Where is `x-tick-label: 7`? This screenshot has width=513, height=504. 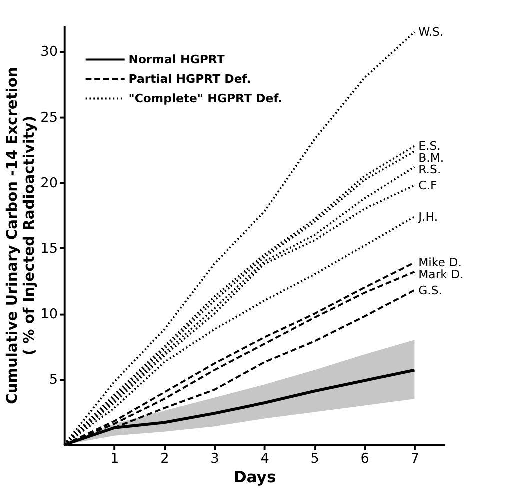
x-tick-label: 7 is located at coordinates (415, 459).